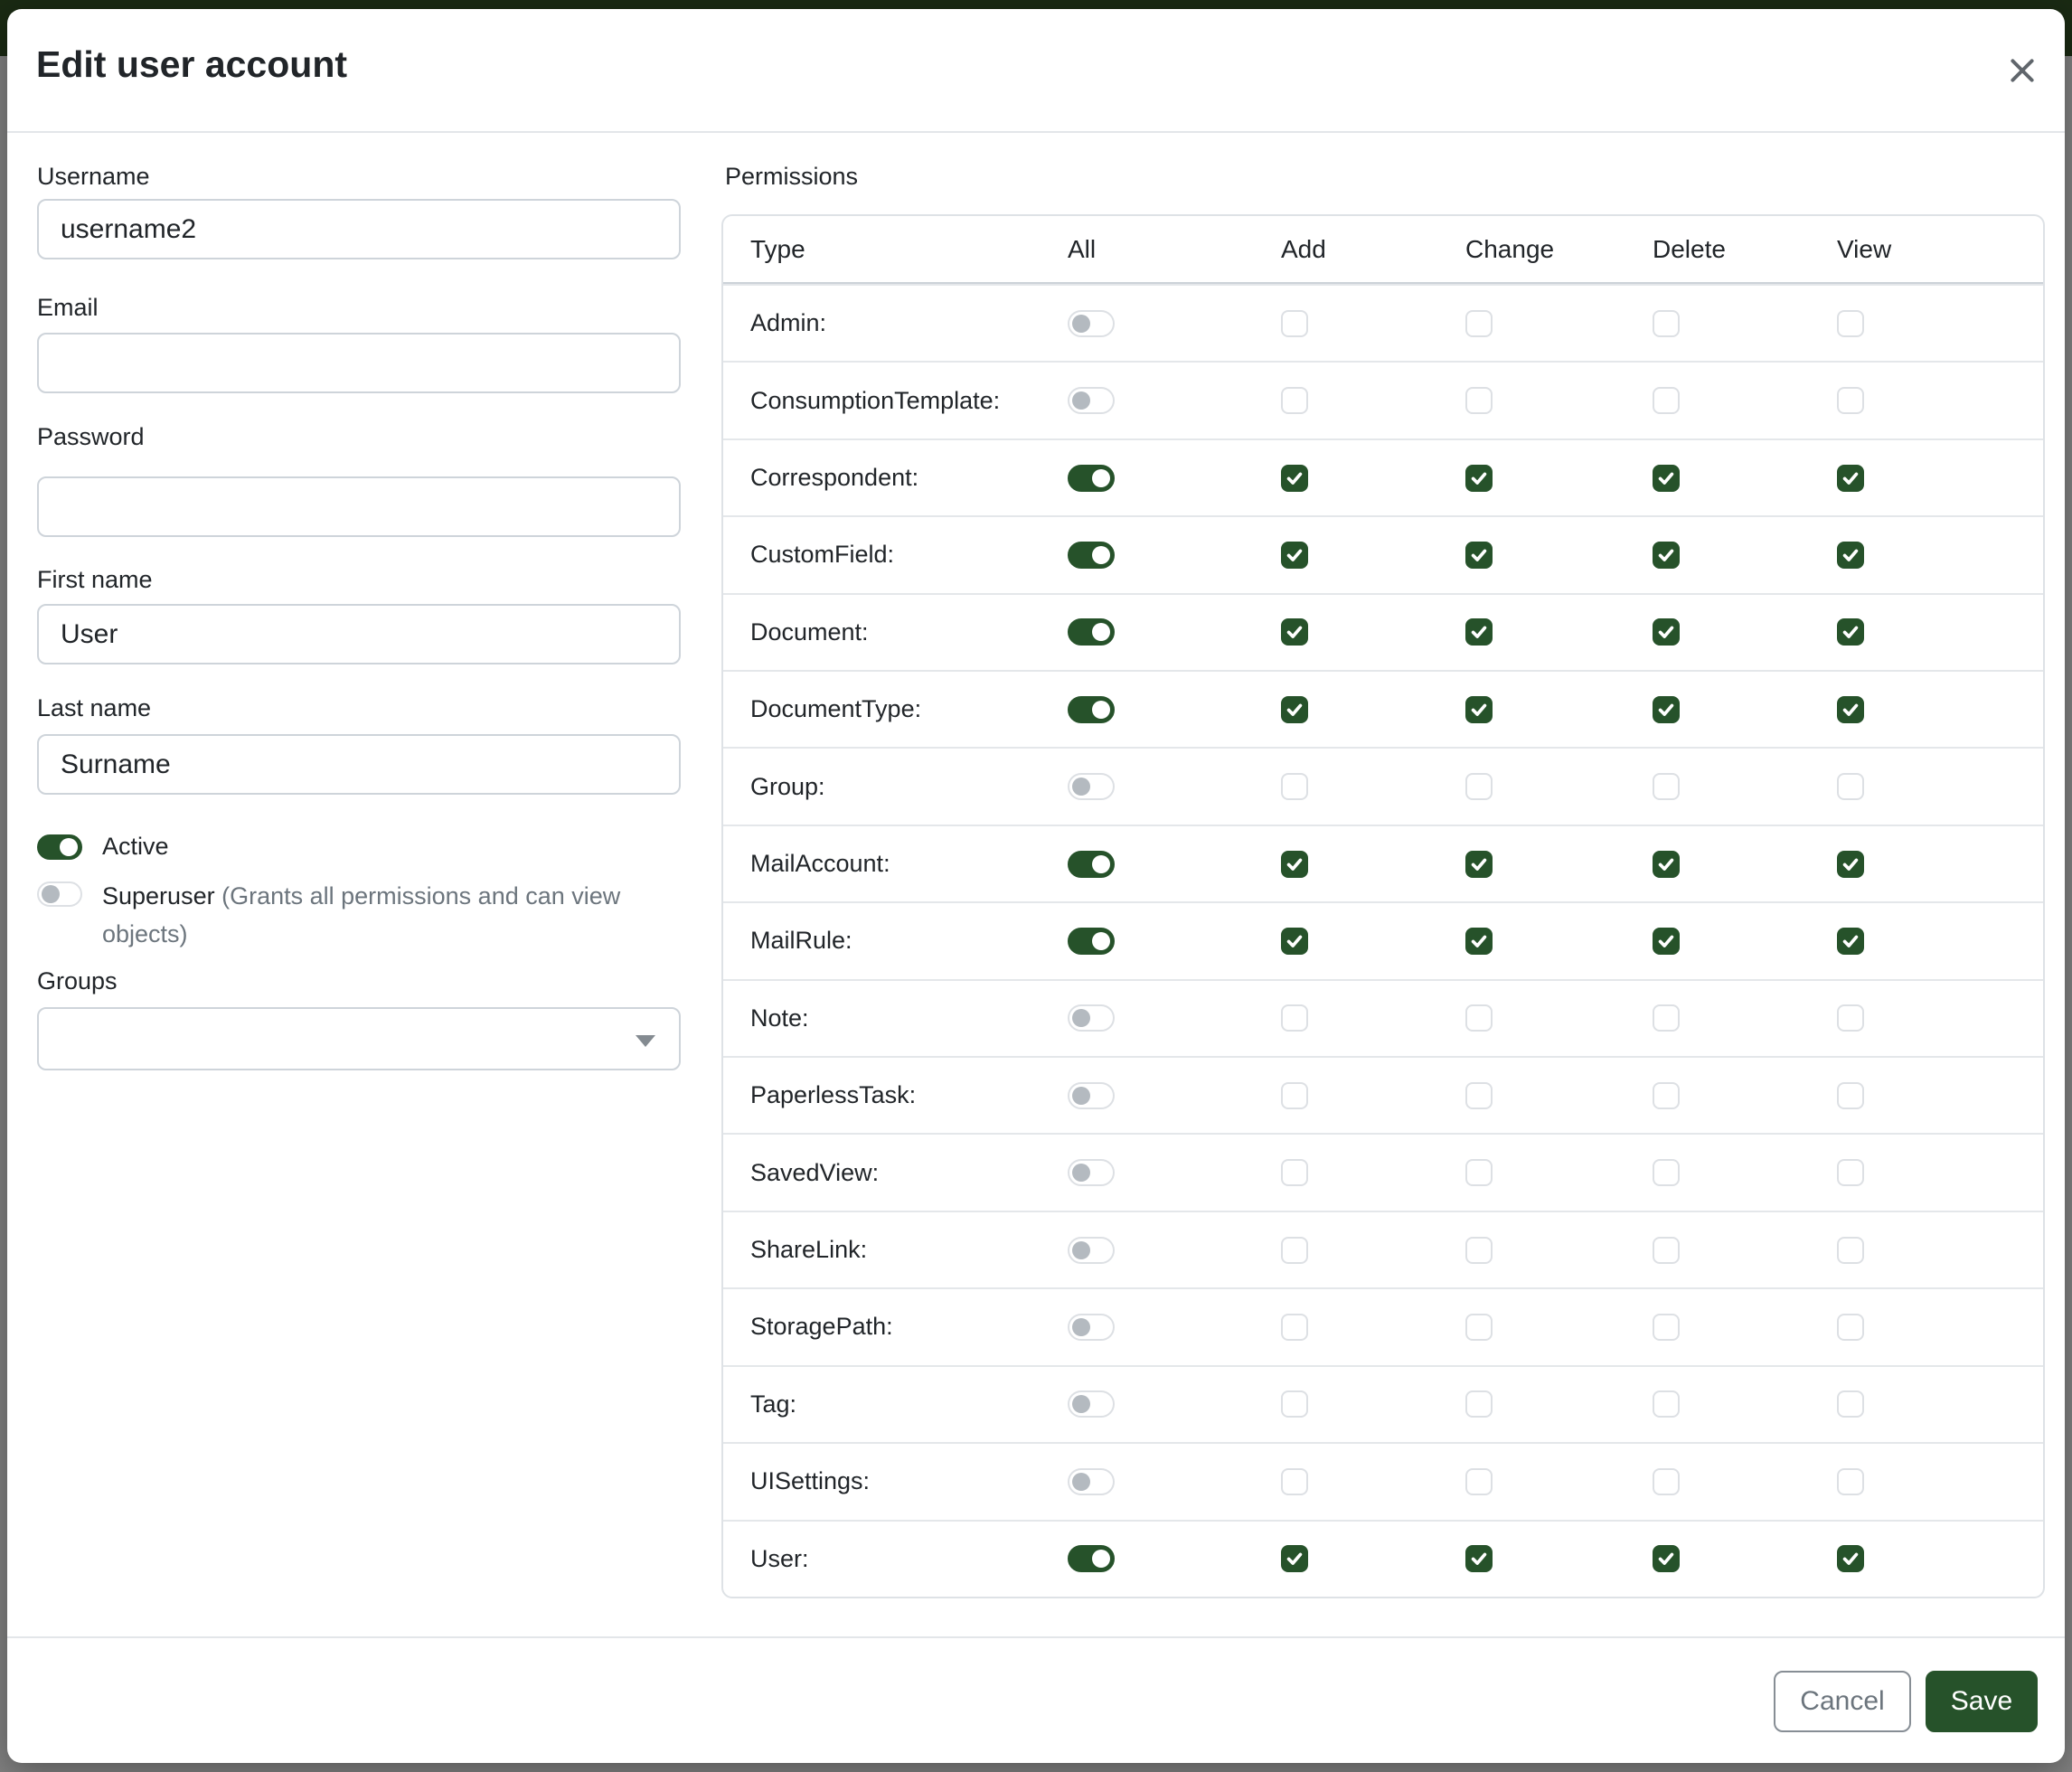 Image resolution: width=2072 pixels, height=1772 pixels. Describe the element at coordinates (359, 363) in the screenshot. I see `email-input` at that location.